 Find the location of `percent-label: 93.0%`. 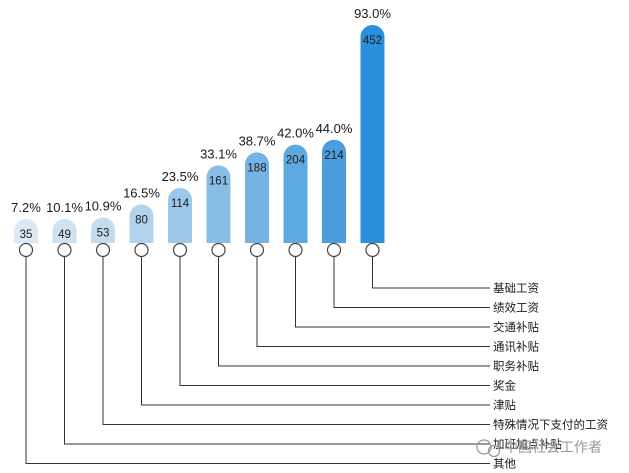

percent-label: 93.0% is located at coordinates (372, 13).